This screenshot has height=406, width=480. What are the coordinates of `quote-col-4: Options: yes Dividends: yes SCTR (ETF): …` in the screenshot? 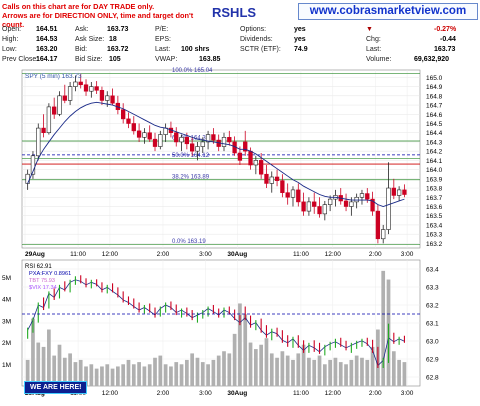 It's located at (274, 39).